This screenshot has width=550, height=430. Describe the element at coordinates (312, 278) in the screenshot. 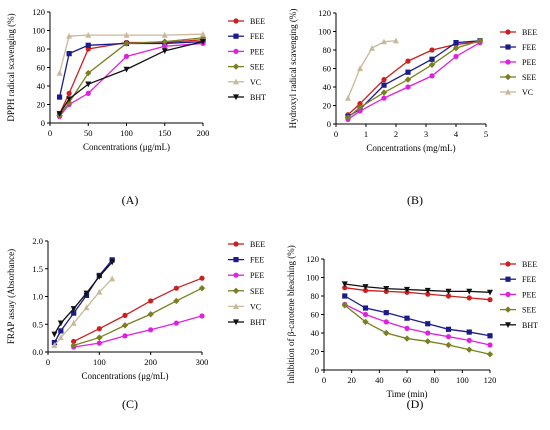

I see `y-tick-label: 100` at that location.